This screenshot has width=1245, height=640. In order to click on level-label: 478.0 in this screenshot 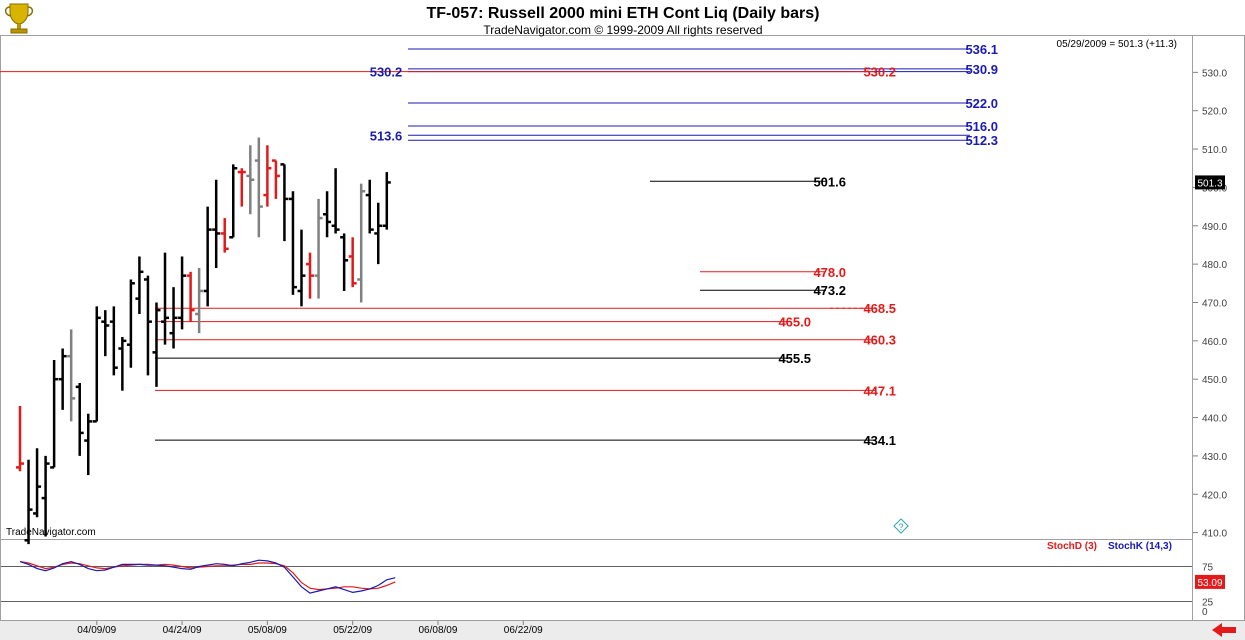, I will do `click(829, 272)`.